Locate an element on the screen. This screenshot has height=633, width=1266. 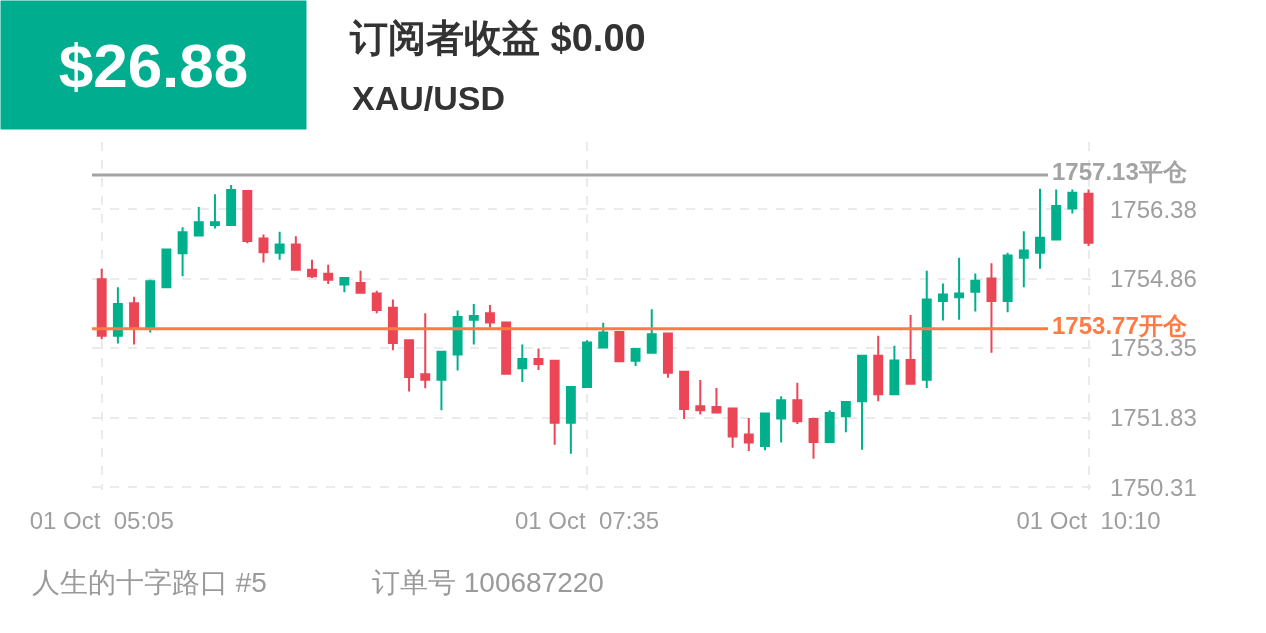
text: 订单号 100687220 is located at coordinates (488, 582).